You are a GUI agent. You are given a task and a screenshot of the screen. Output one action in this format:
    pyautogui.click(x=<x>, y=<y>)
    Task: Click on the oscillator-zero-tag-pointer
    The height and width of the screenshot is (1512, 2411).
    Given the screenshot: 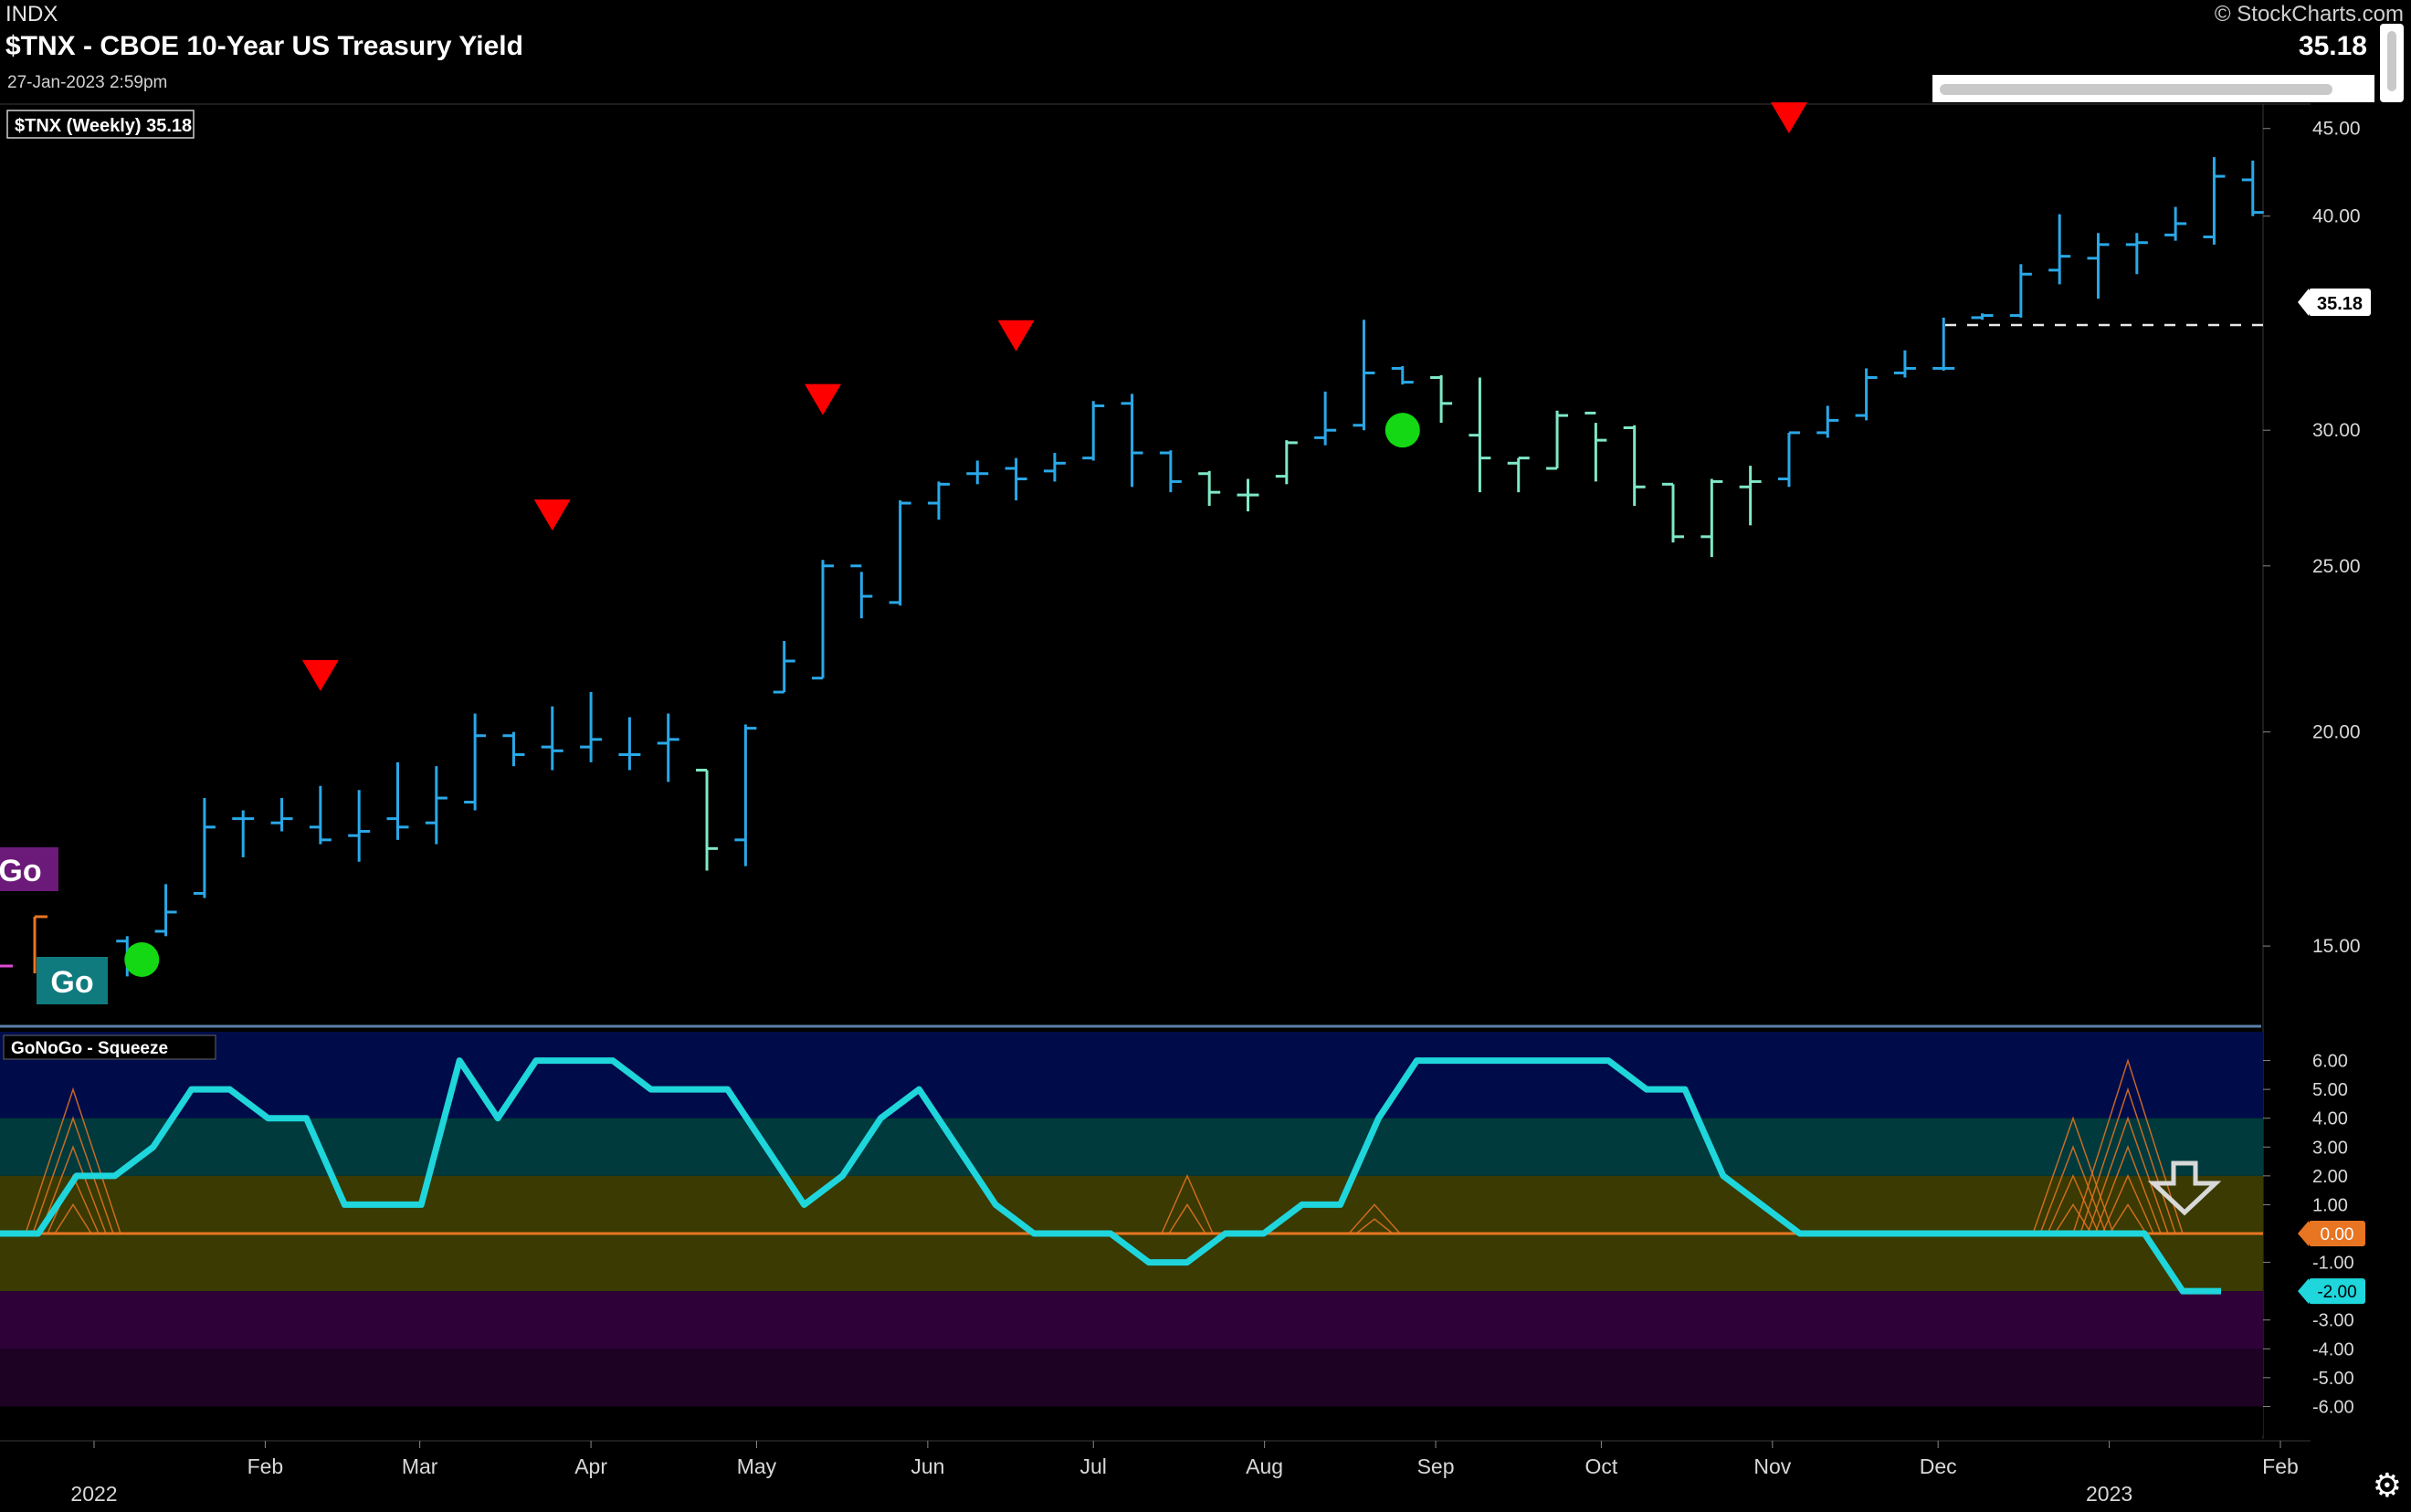 What is the action you would take?
    pyautogui.click(x=2303, y=1233)
    